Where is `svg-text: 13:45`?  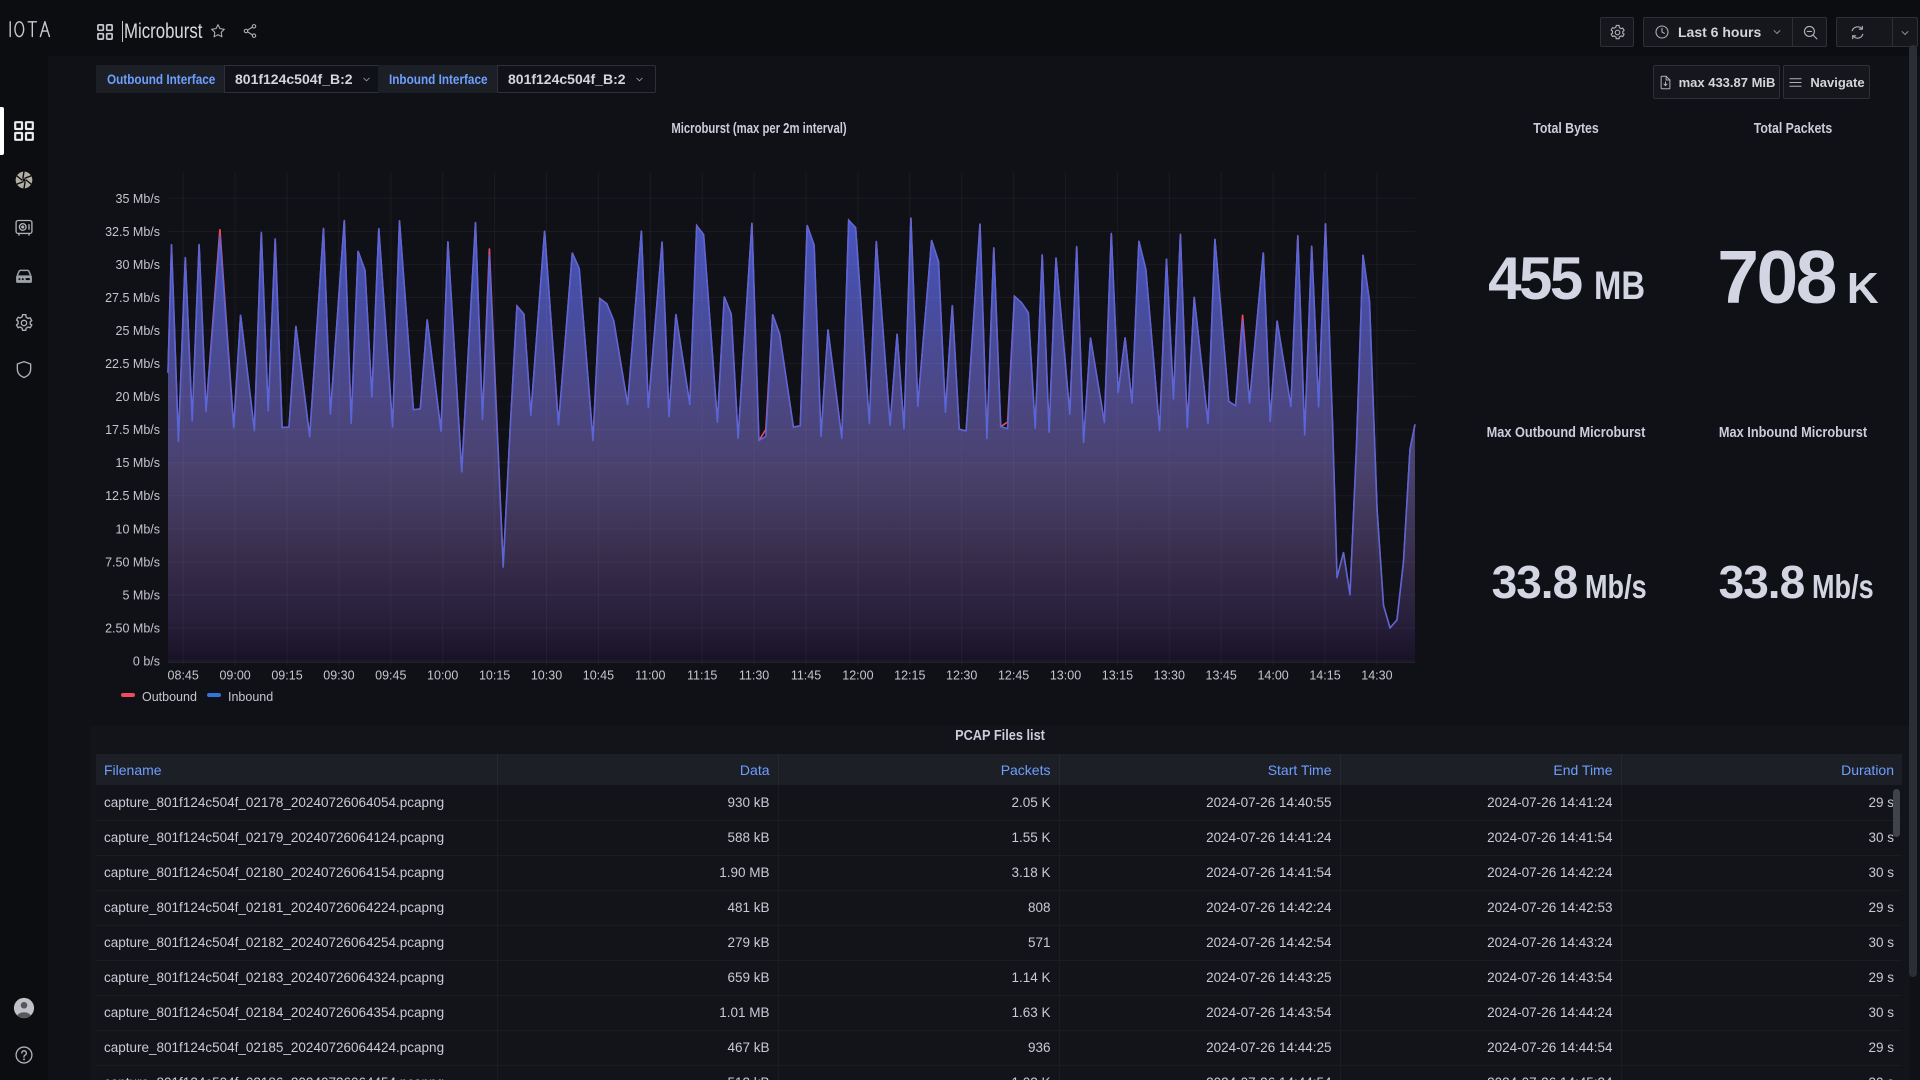
svg-text: 13:45 is located at coordinates (1221, 676).